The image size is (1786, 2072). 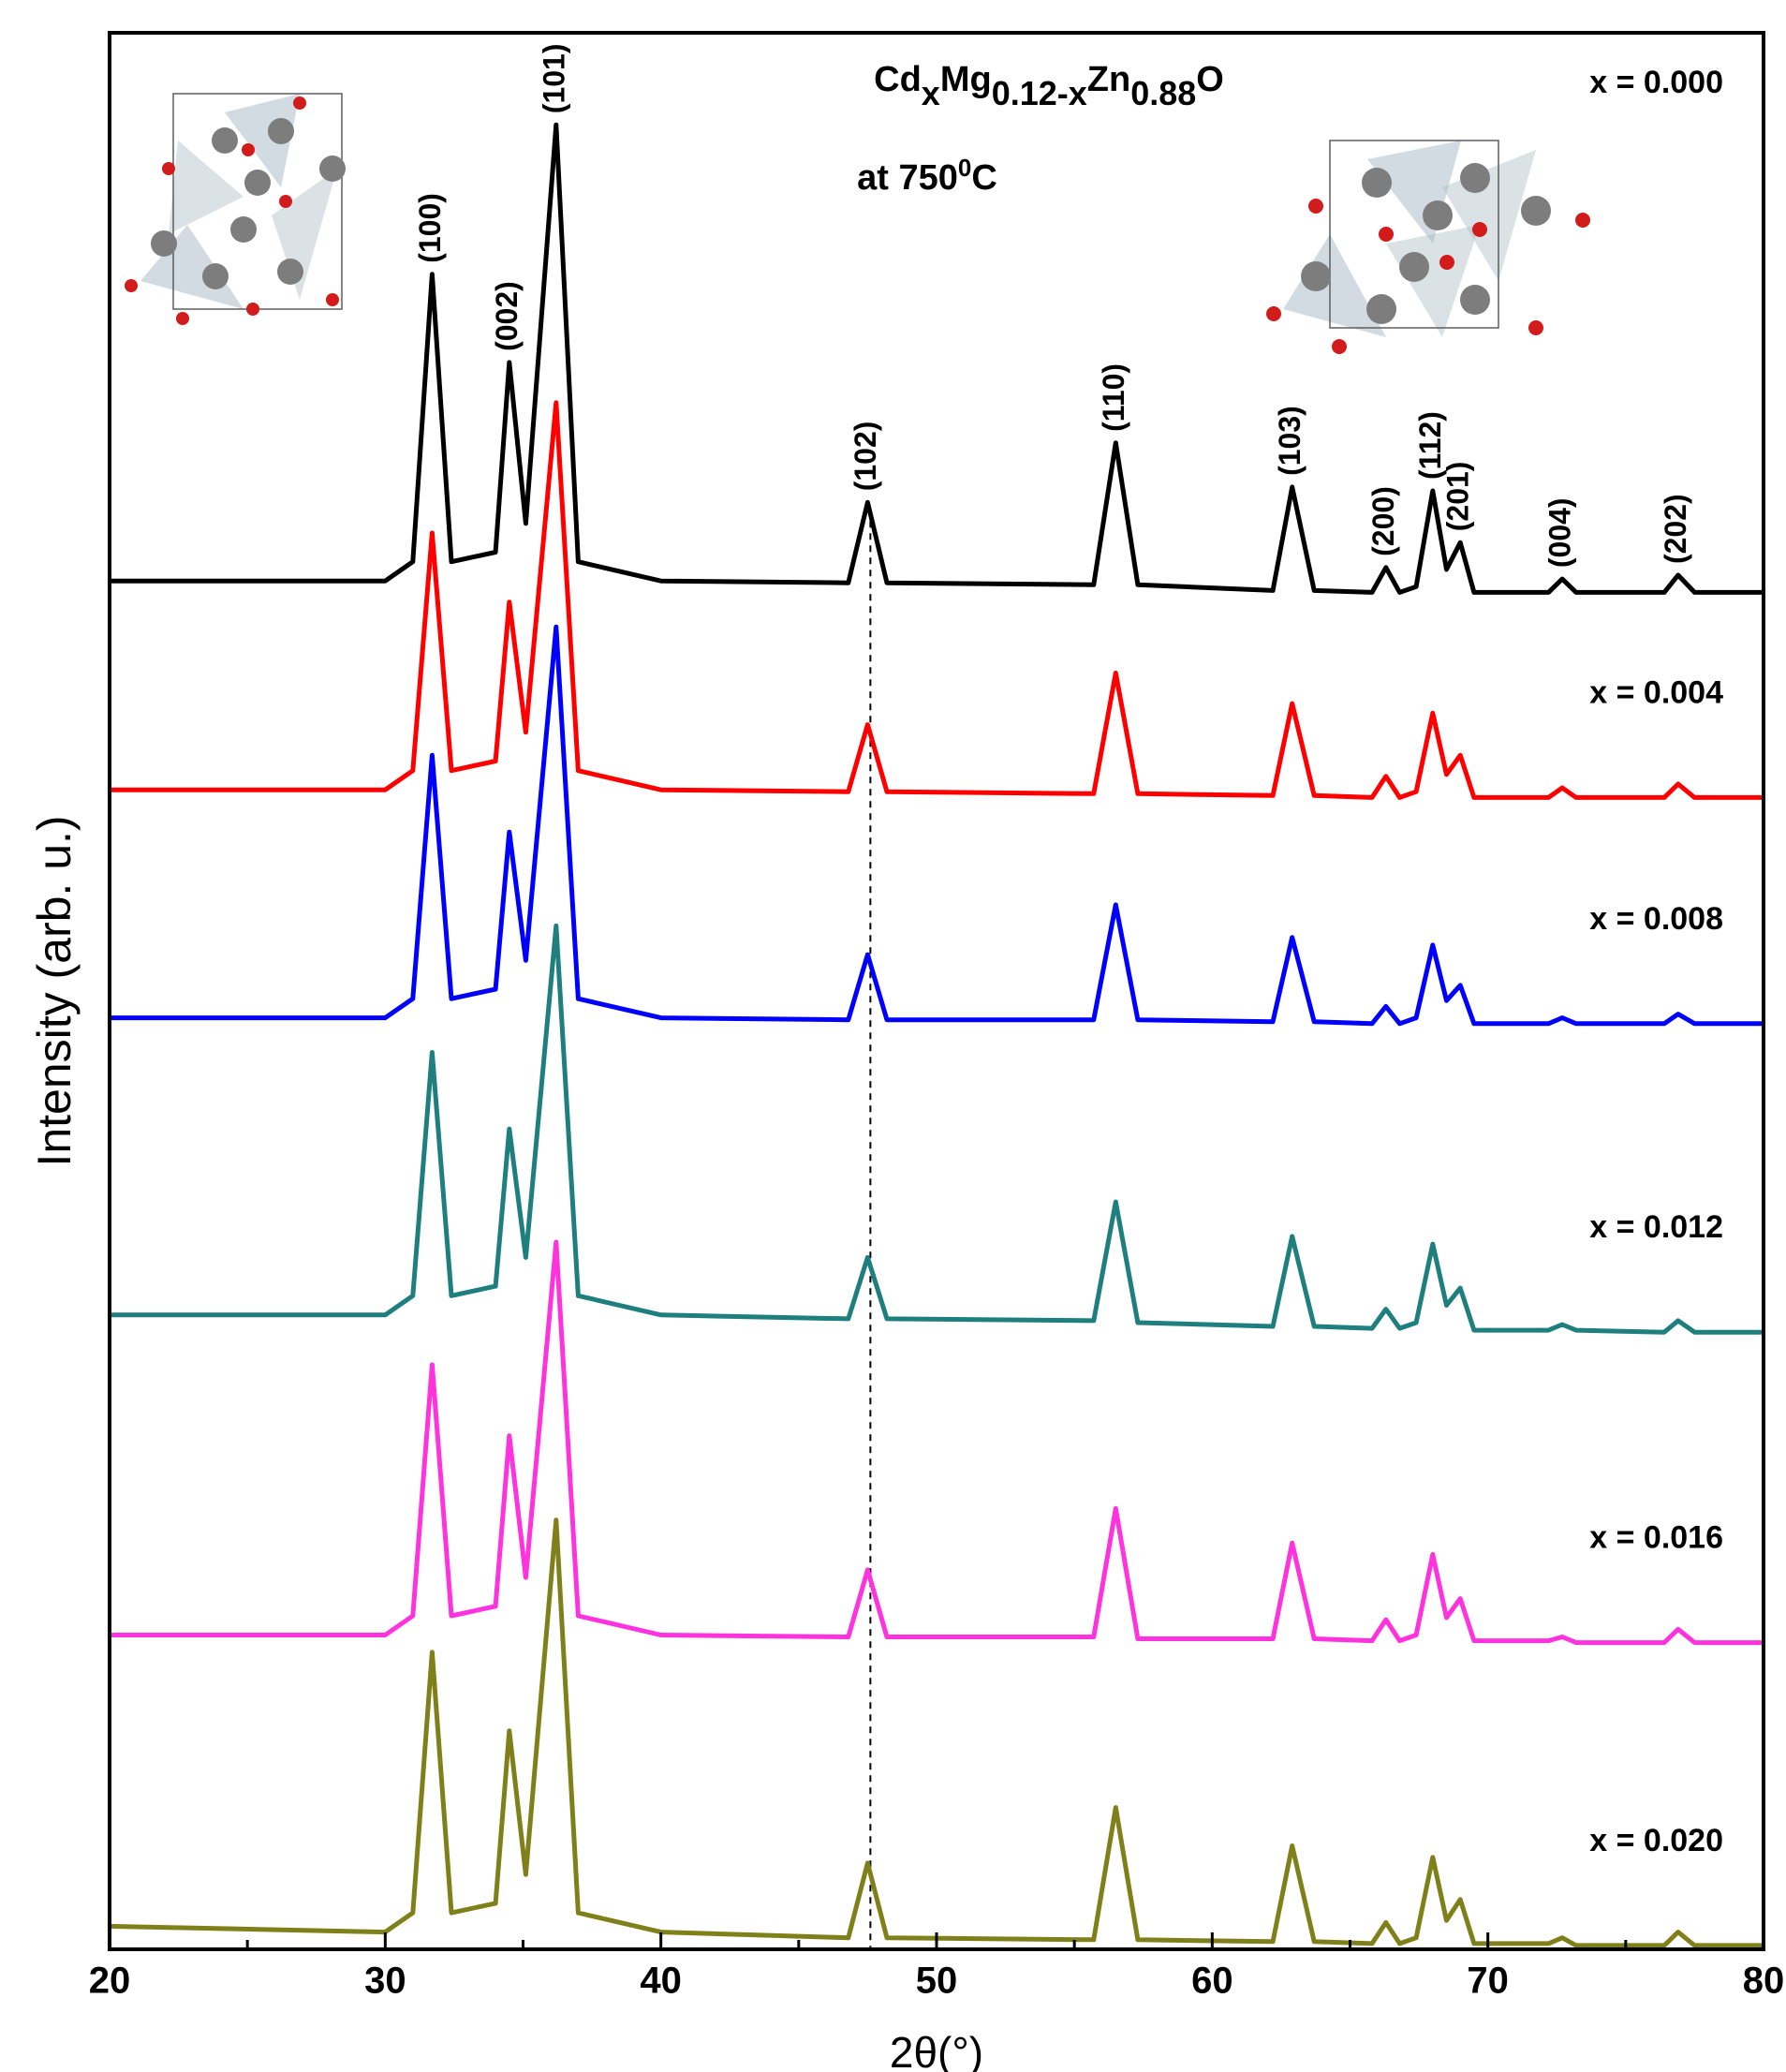 I want to click on title-part: Cd, so click(x=898, y=79).